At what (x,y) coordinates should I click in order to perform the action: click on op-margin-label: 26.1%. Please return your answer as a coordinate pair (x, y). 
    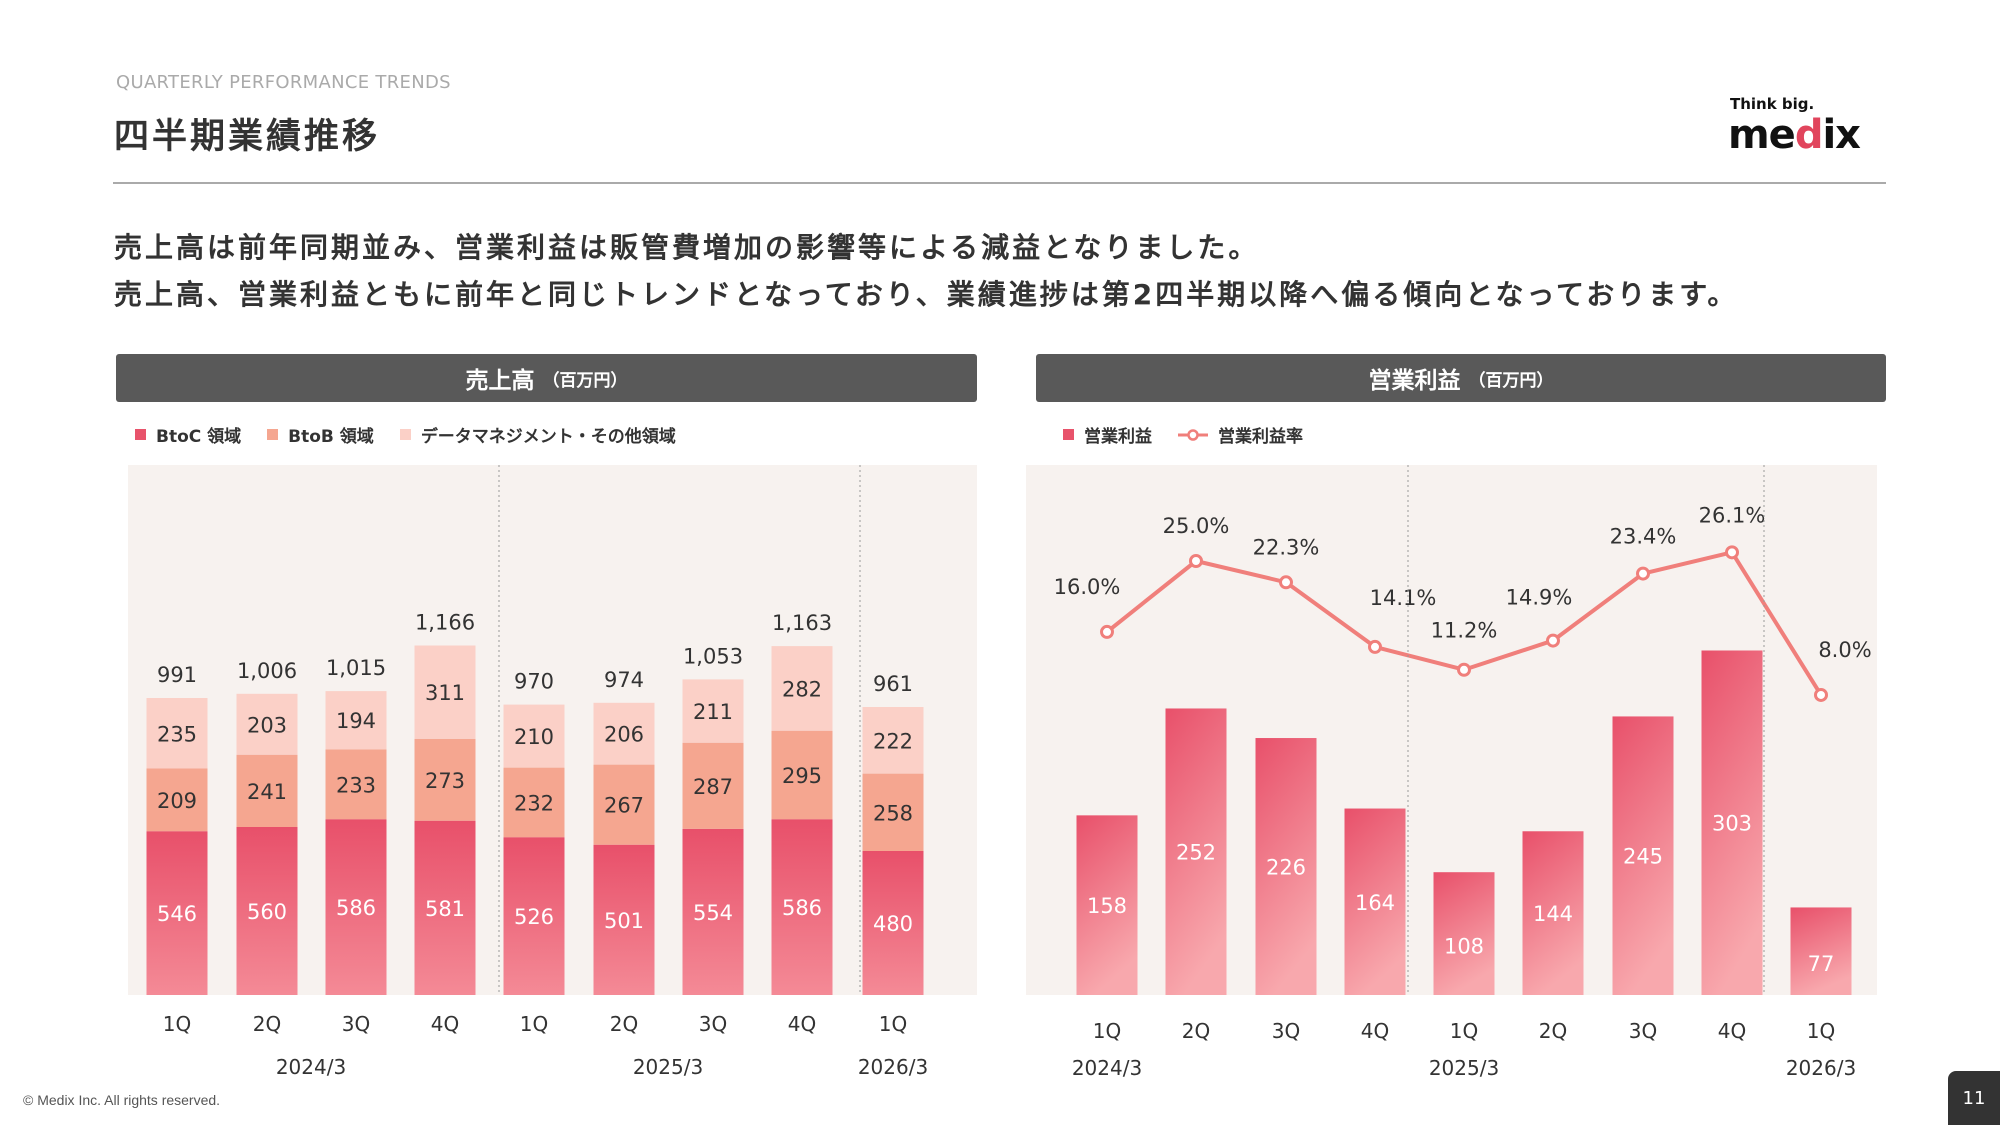
    Looking at the image, I should click on (1732, 515).